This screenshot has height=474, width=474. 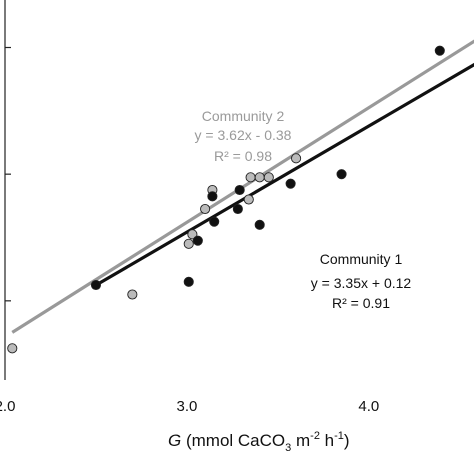 I want to click on community-1-annotation-r2: R² = 0.91, so click(x=361, y=303).